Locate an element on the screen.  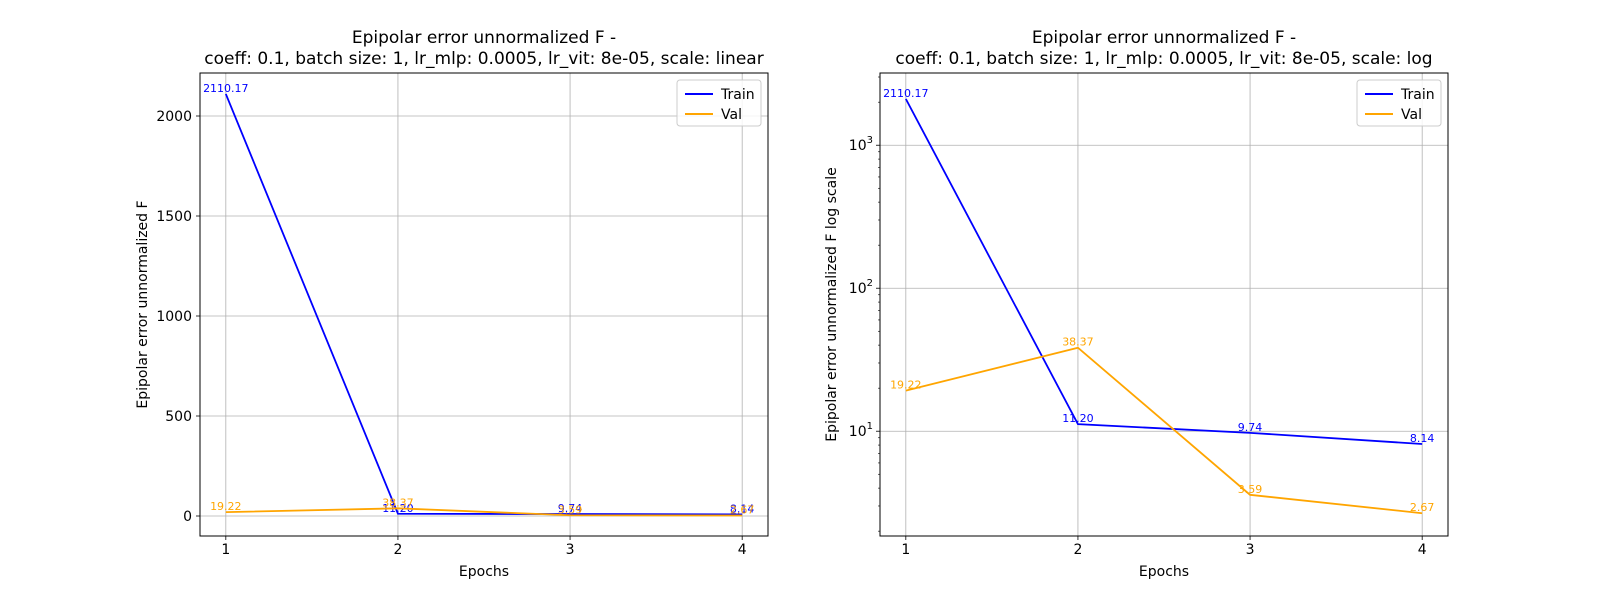
y-ticks: 10¹ 10² 10³ is located at coordinates (864, 287).